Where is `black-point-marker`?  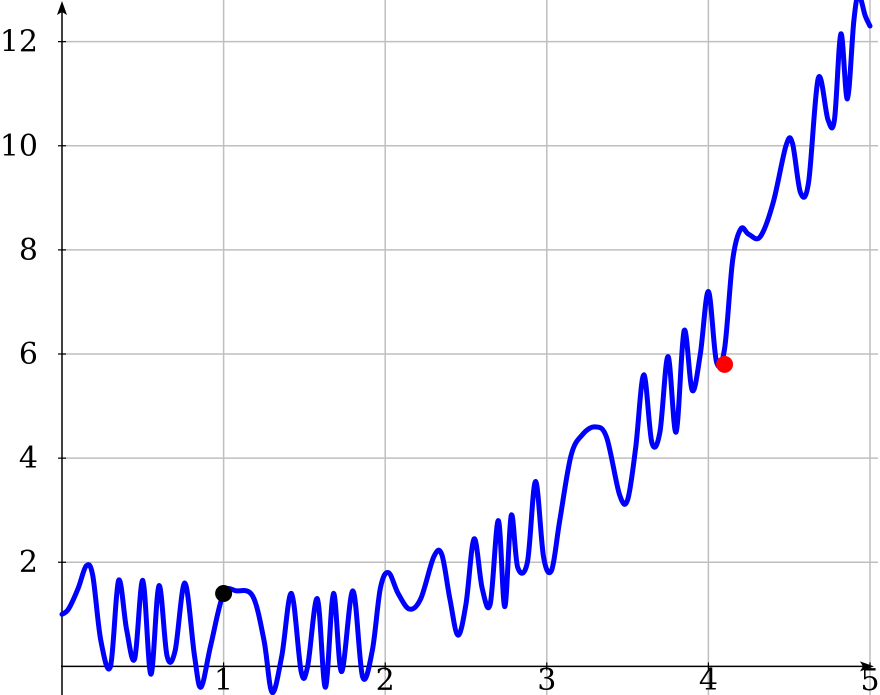
black-point-marker is located at coordinates (224, 593).